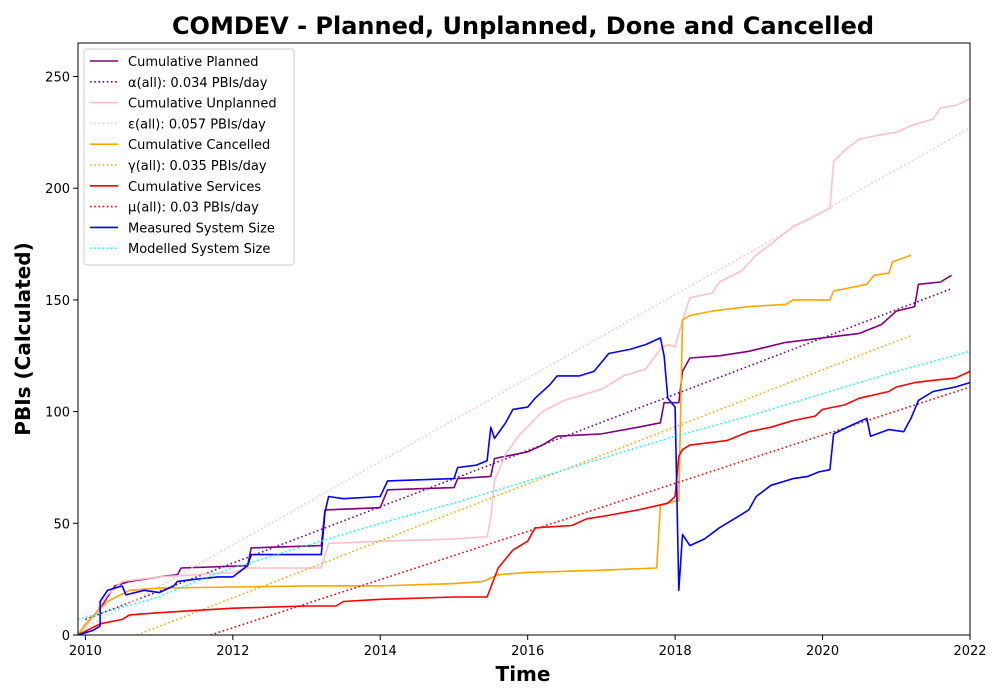 The width and height of the screenshot is (1000, 700). Describe the element at coordinates (198, 83) in the screenshot. I see `legend-label: α(all): 0.034 PBIs/day` at that location.